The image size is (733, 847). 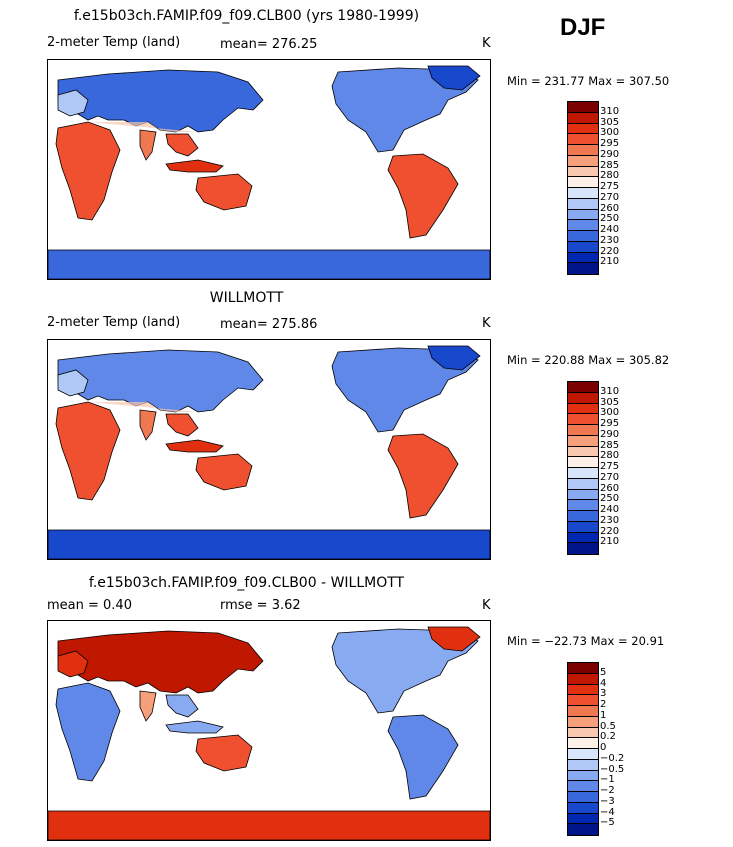 What do you see at coordinates (608, 726) in the screenshot?
I see `colorbar-tick-label: 0.5` at bounding box center [608, 726].